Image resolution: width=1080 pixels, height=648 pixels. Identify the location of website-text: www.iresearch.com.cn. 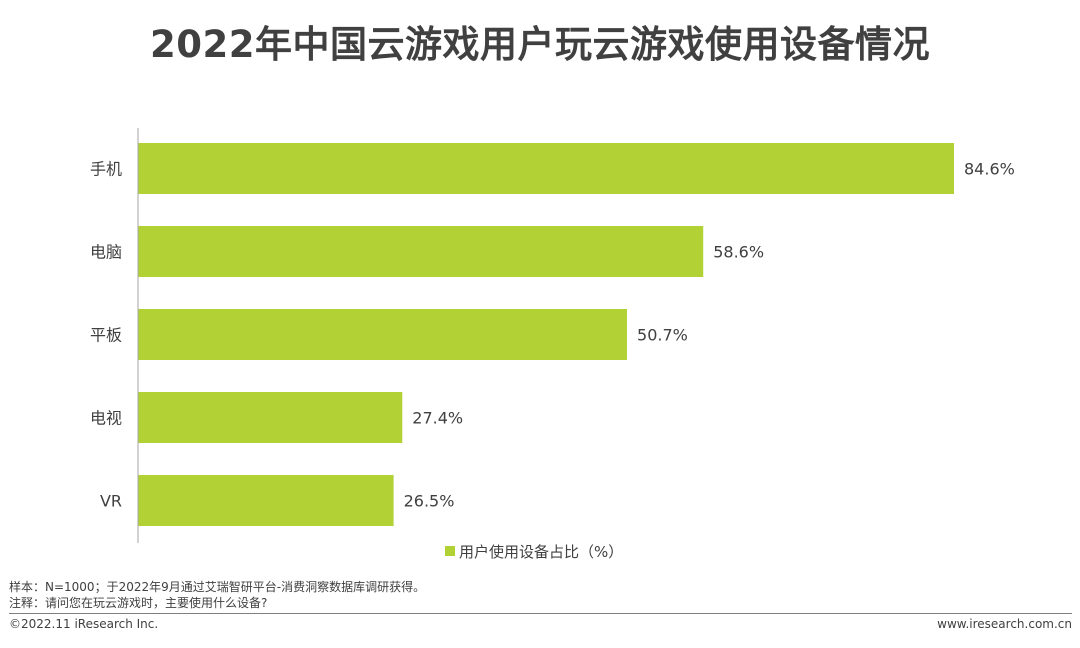
(1004, 624).